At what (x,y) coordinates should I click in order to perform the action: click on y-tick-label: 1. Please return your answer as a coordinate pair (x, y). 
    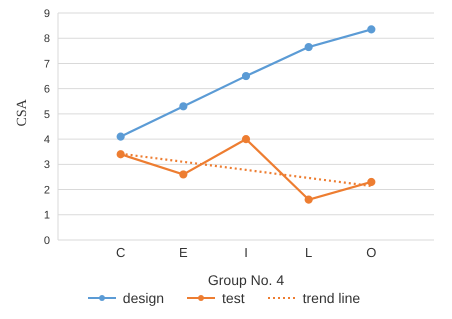
    Looking at the image, I should click on (47, 216).